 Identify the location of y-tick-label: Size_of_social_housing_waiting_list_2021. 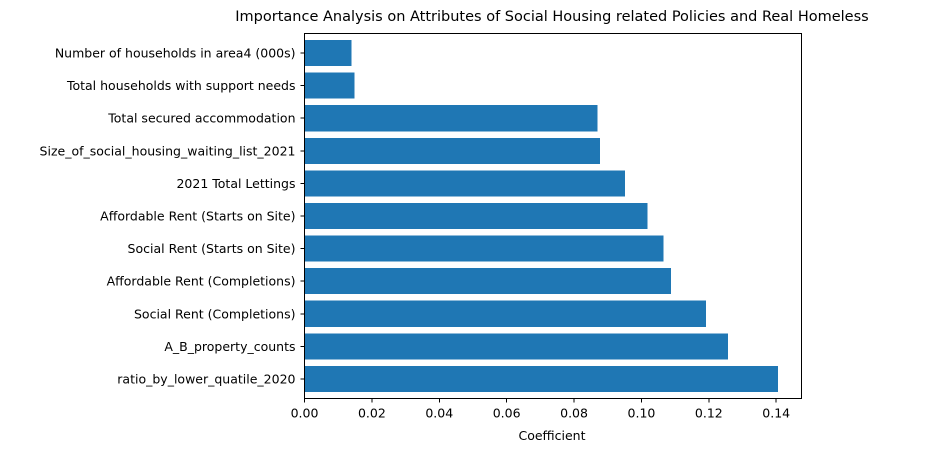
(168, 150).